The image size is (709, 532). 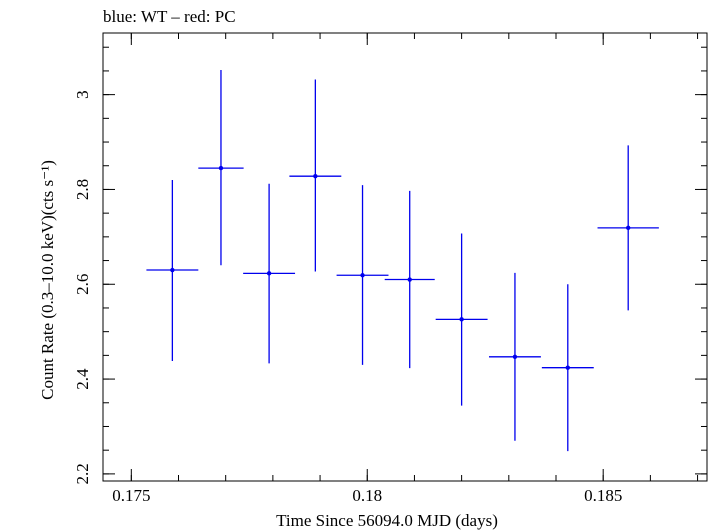 I want to click on x-tick-label: 0.18, so click(x=367, y=495).